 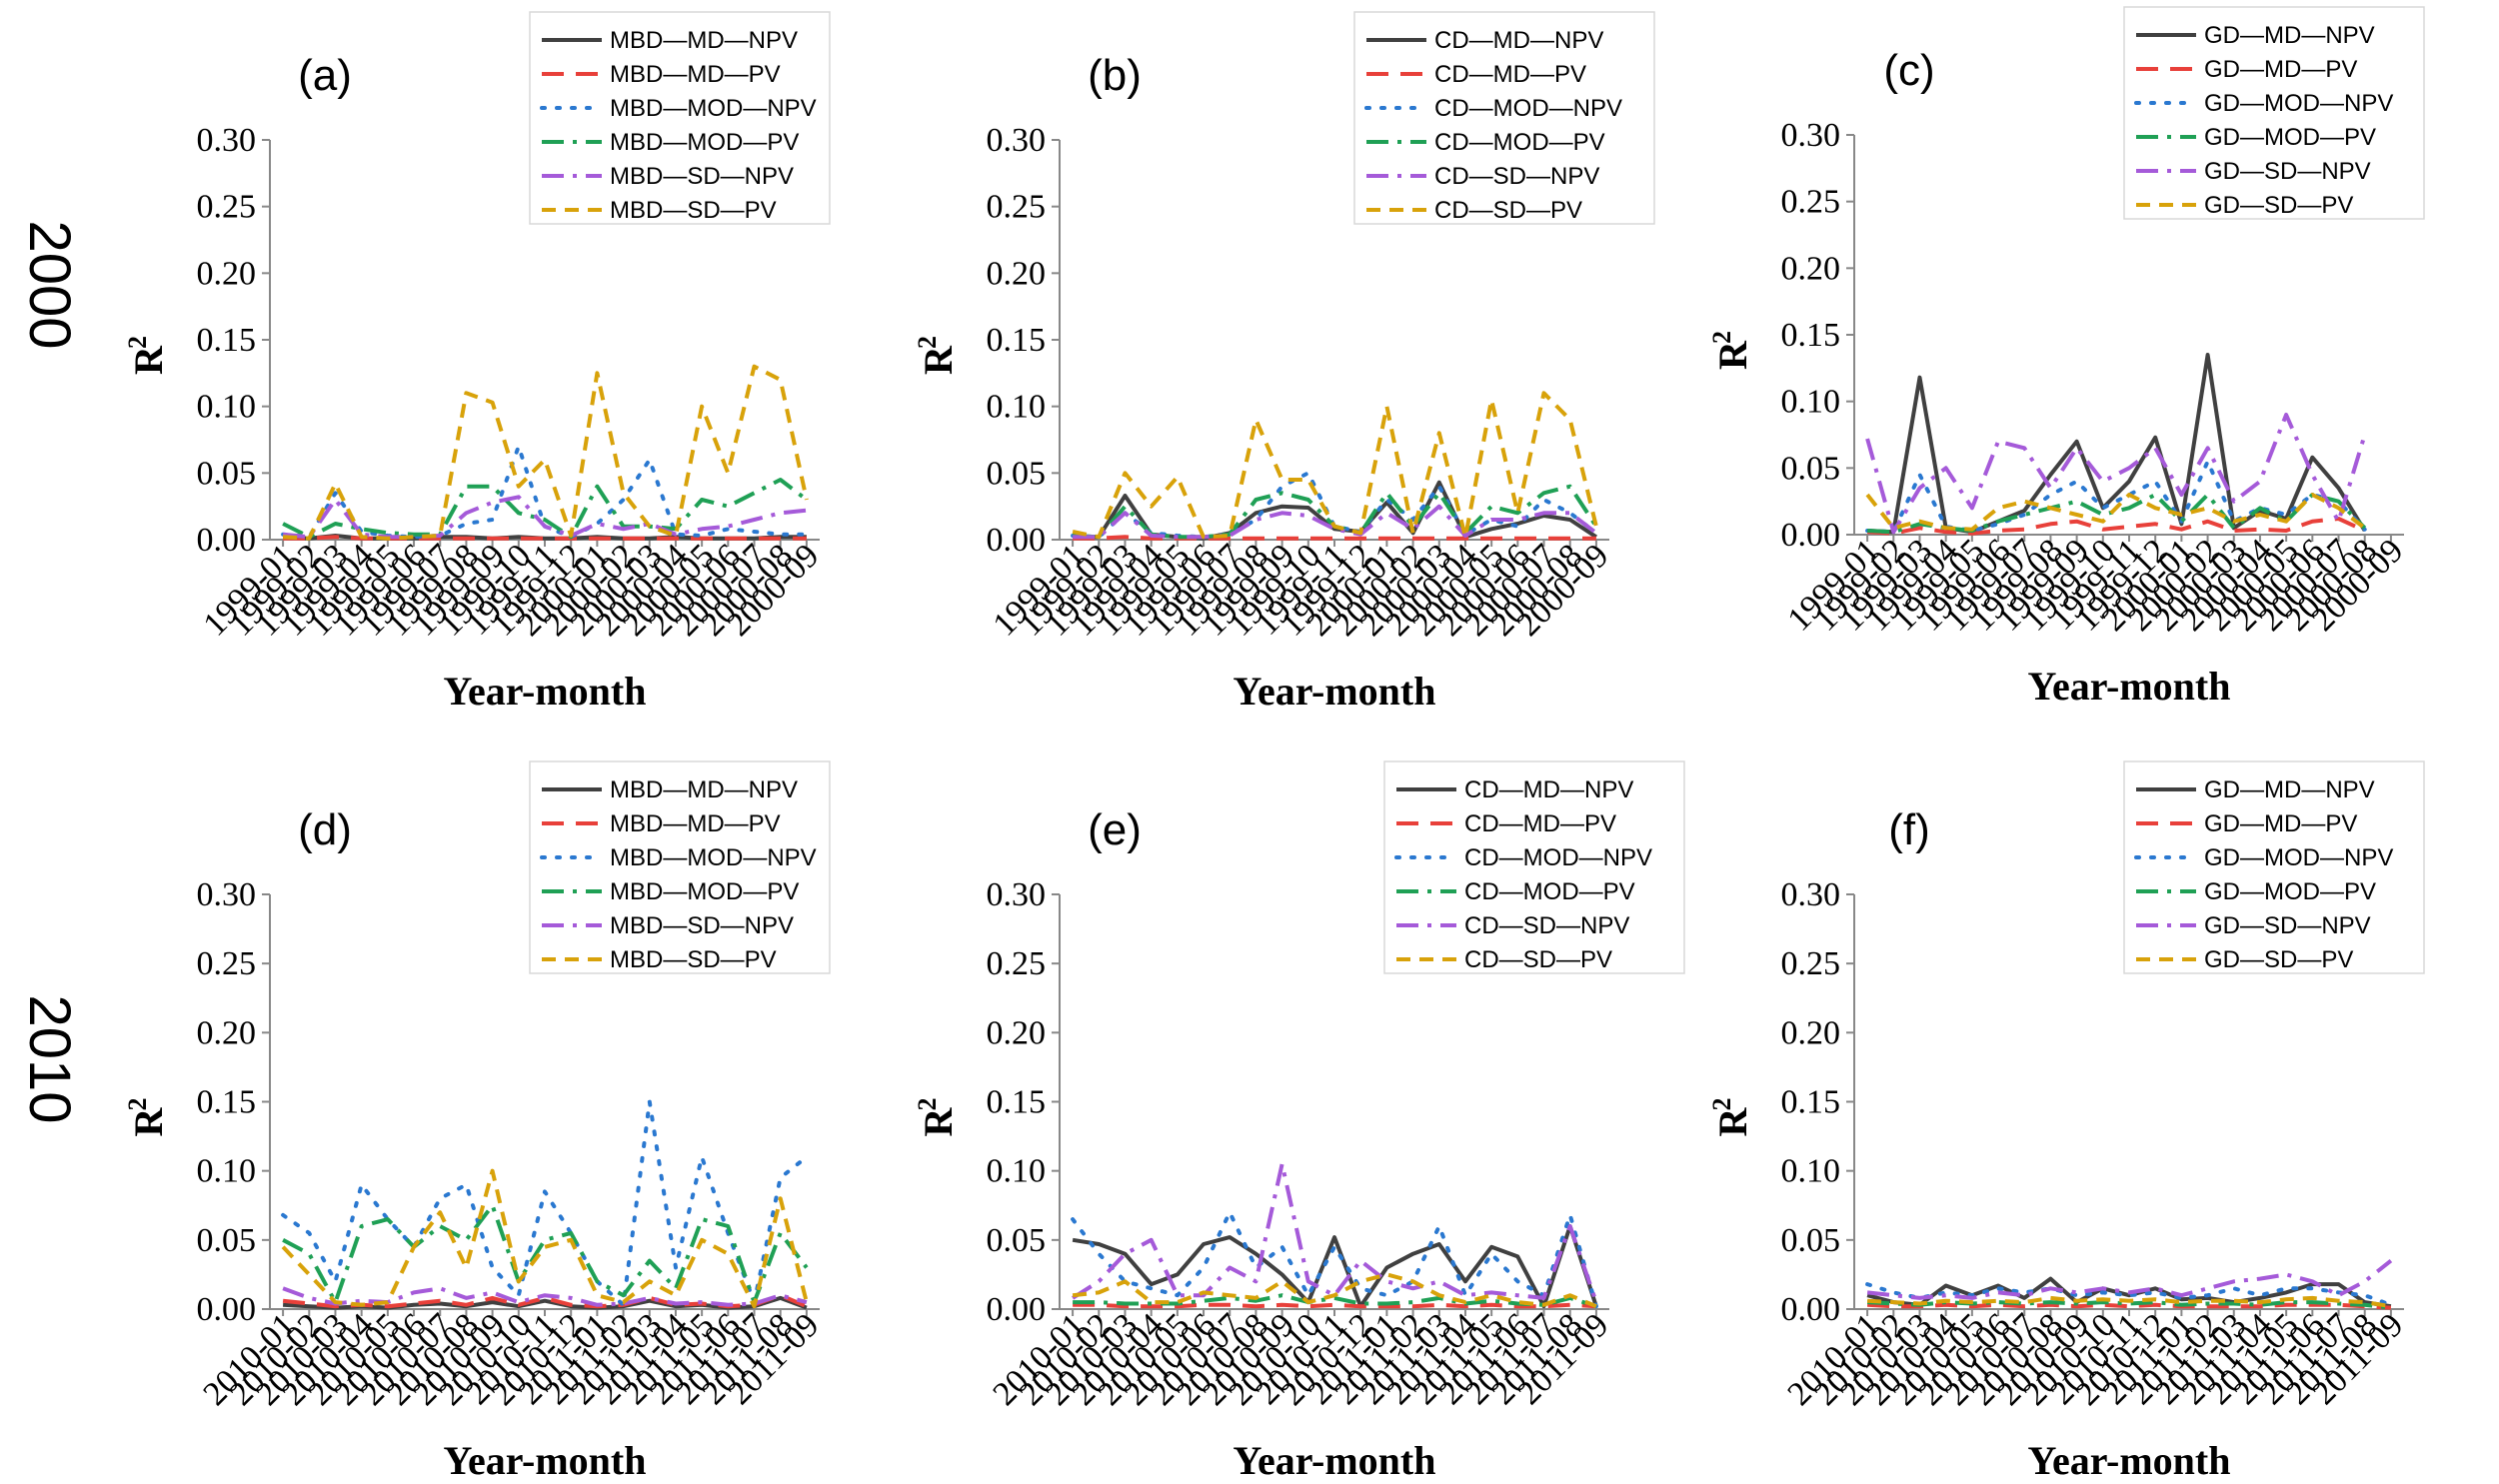 I want to click on panel-label: (b), so click(x=1115, y=75).